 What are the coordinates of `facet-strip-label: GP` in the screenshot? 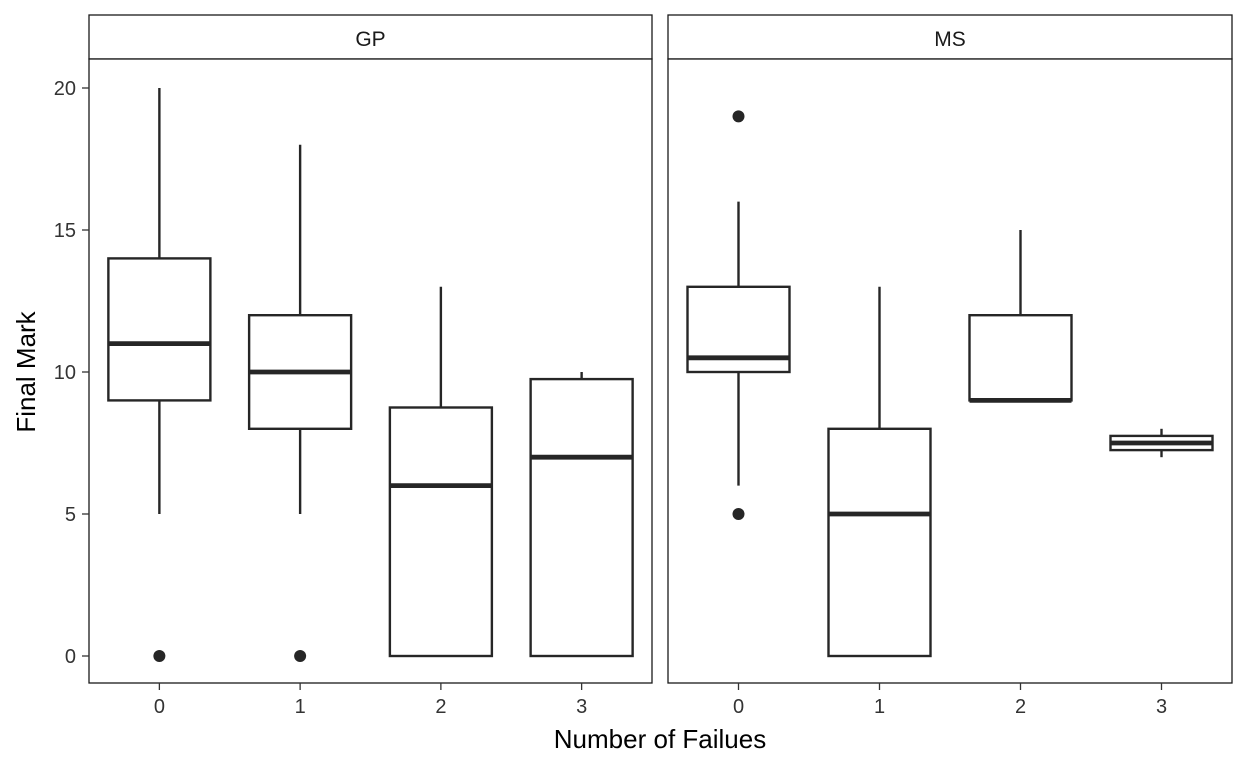 It's located at (370, 39).